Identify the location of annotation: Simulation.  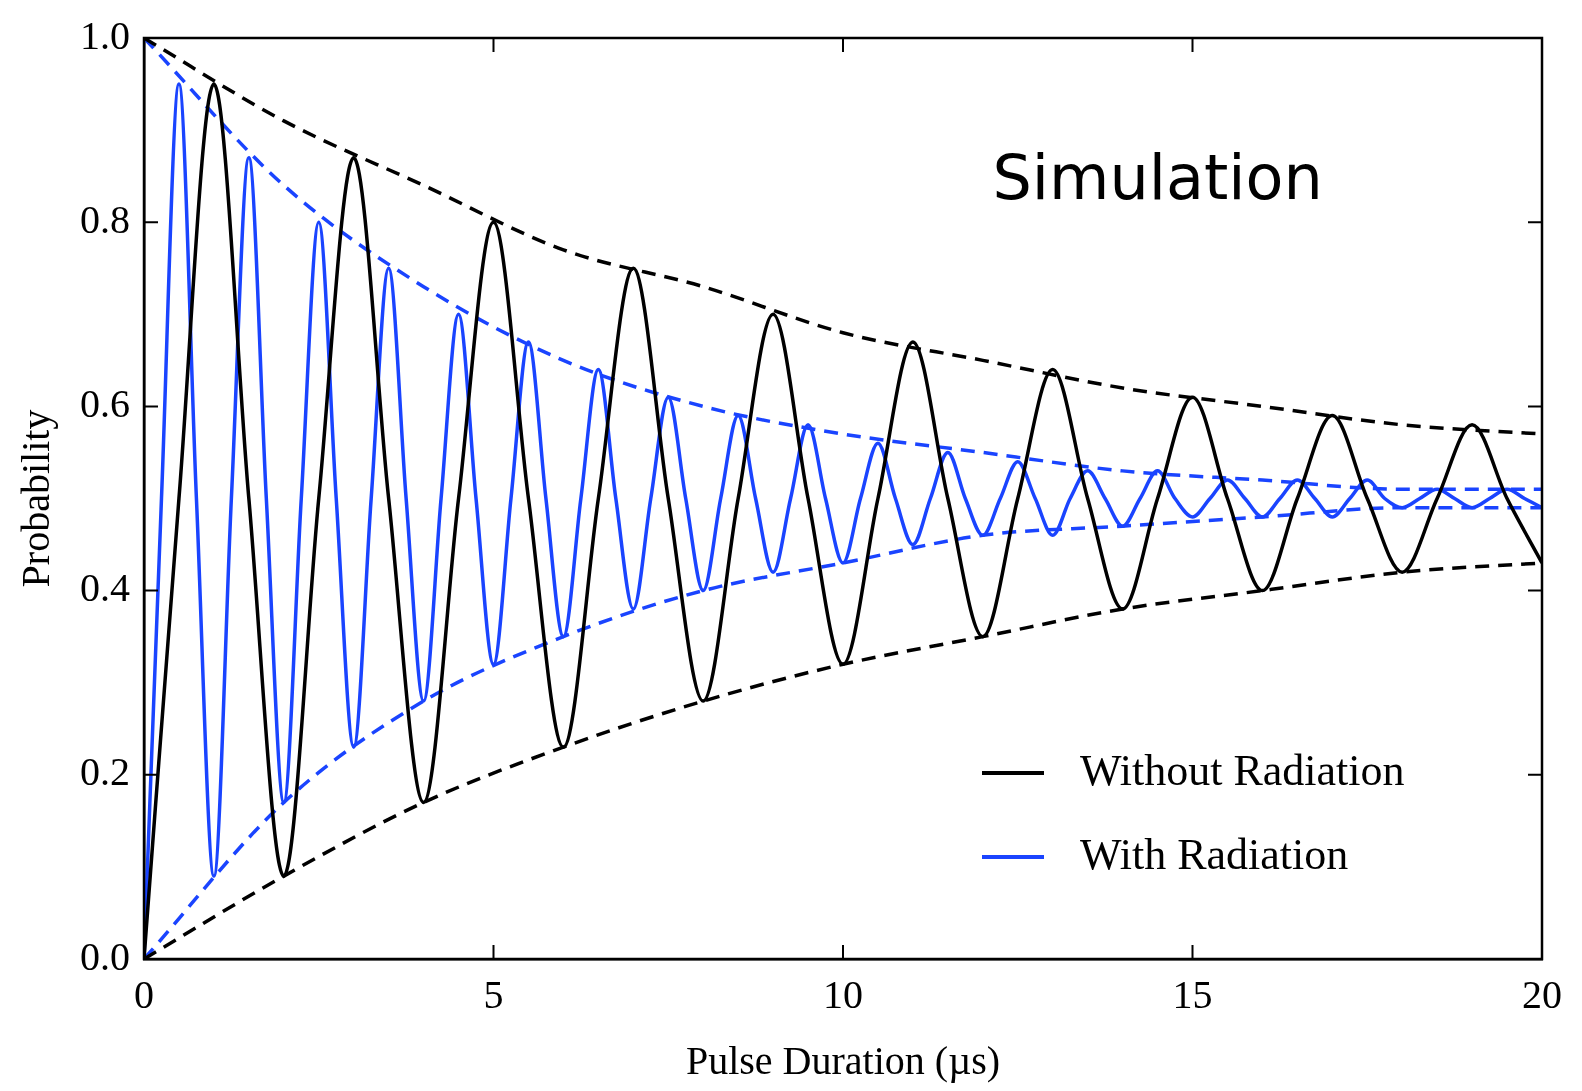
(1157, 178).